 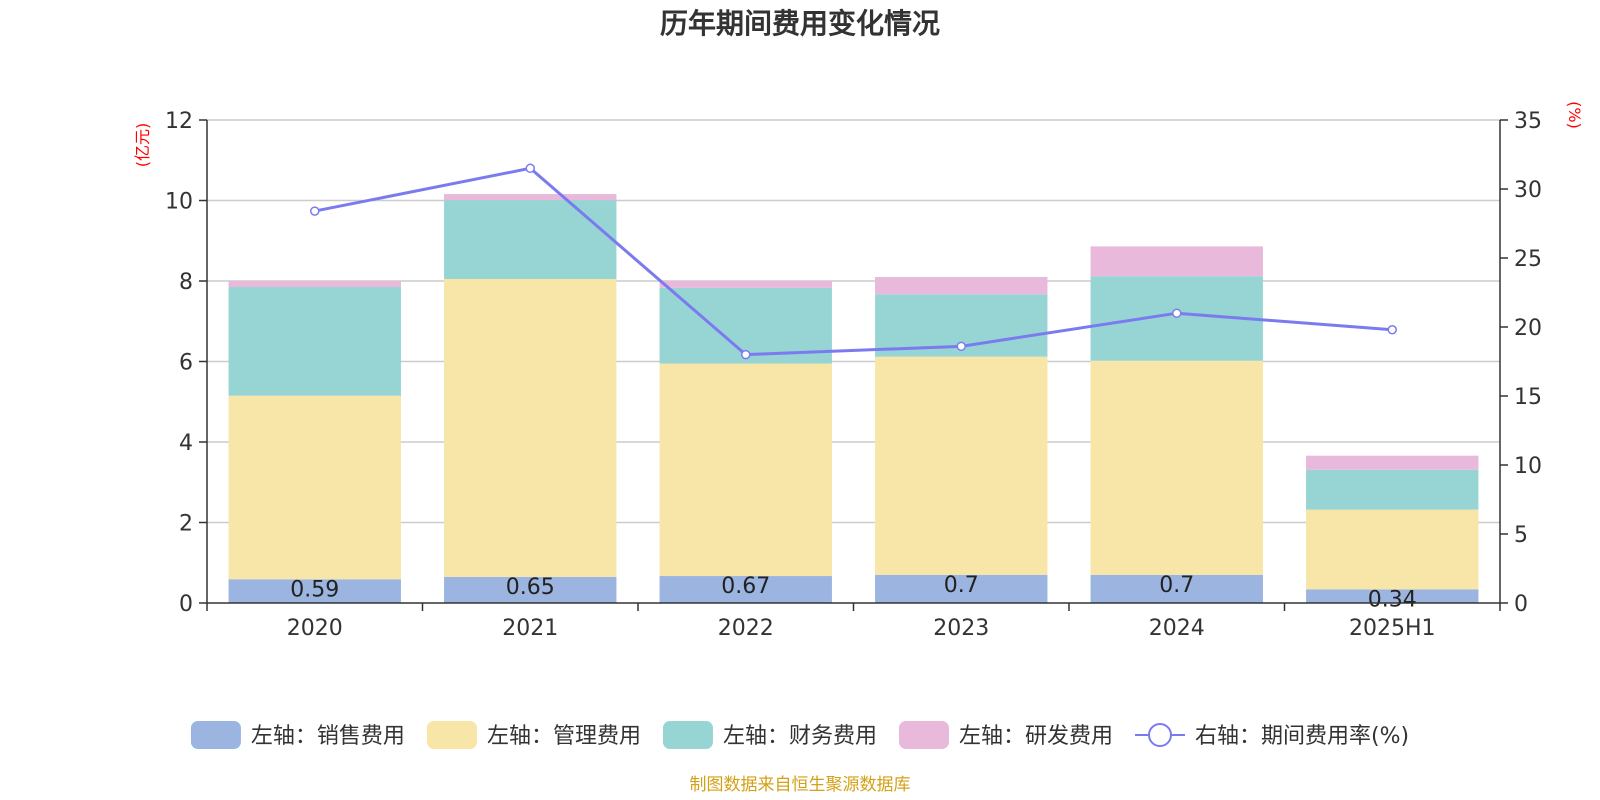 What do you see at coordinates (179, 202) in the screenshot?
I see `left-axis-tick-label: 10` at bounding box center [179, 202].